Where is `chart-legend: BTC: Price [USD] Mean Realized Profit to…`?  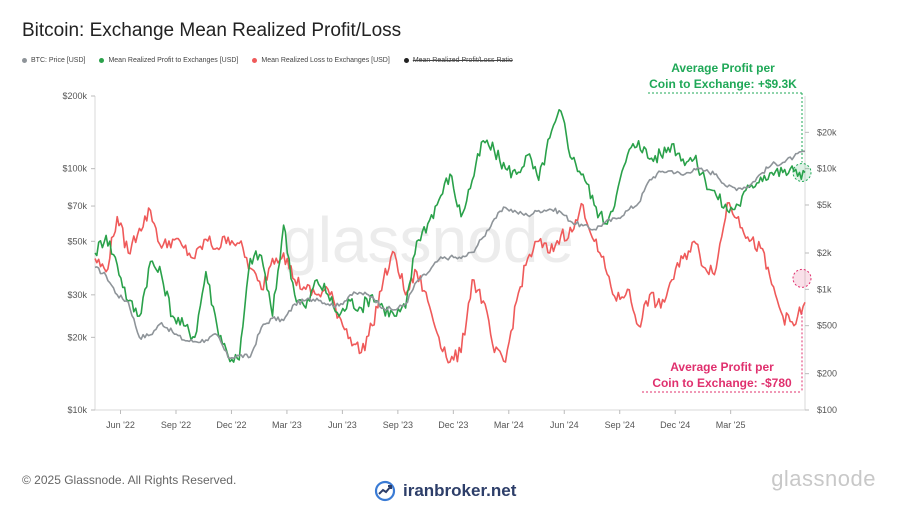 chart-legend: BTC: Price [USD] Mean Realized Profit to… is located at coordinates (267, 60).